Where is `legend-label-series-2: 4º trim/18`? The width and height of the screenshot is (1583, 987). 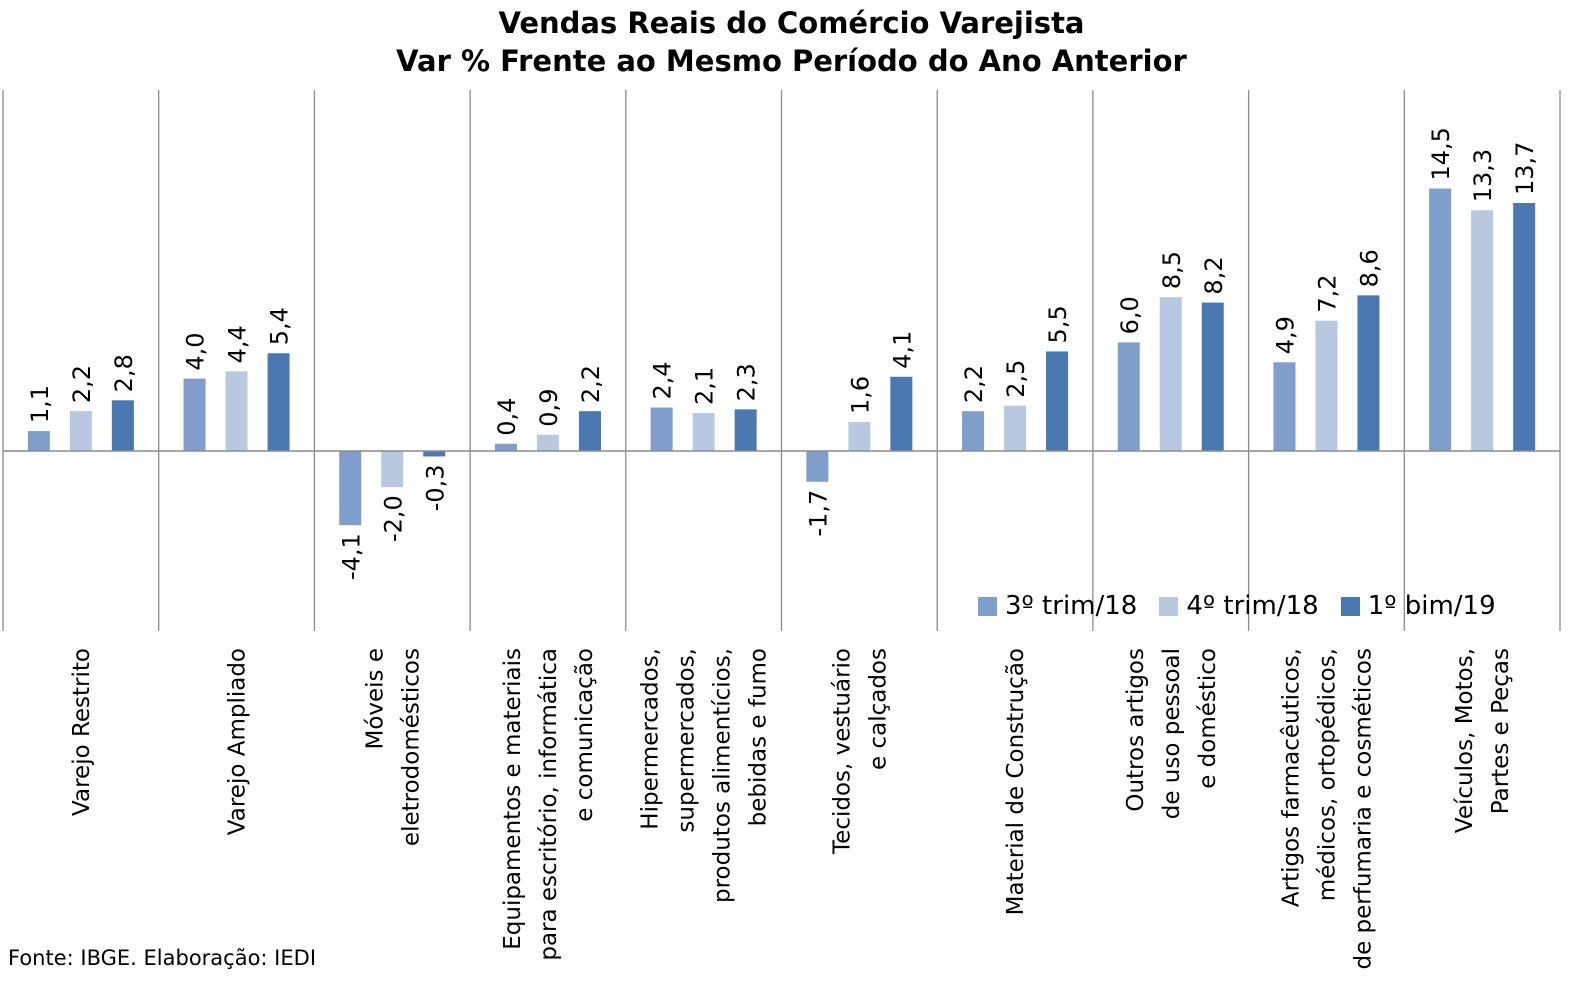 legend-label-series-2: 4º trim/18 is located at coordinates (1252, 606).